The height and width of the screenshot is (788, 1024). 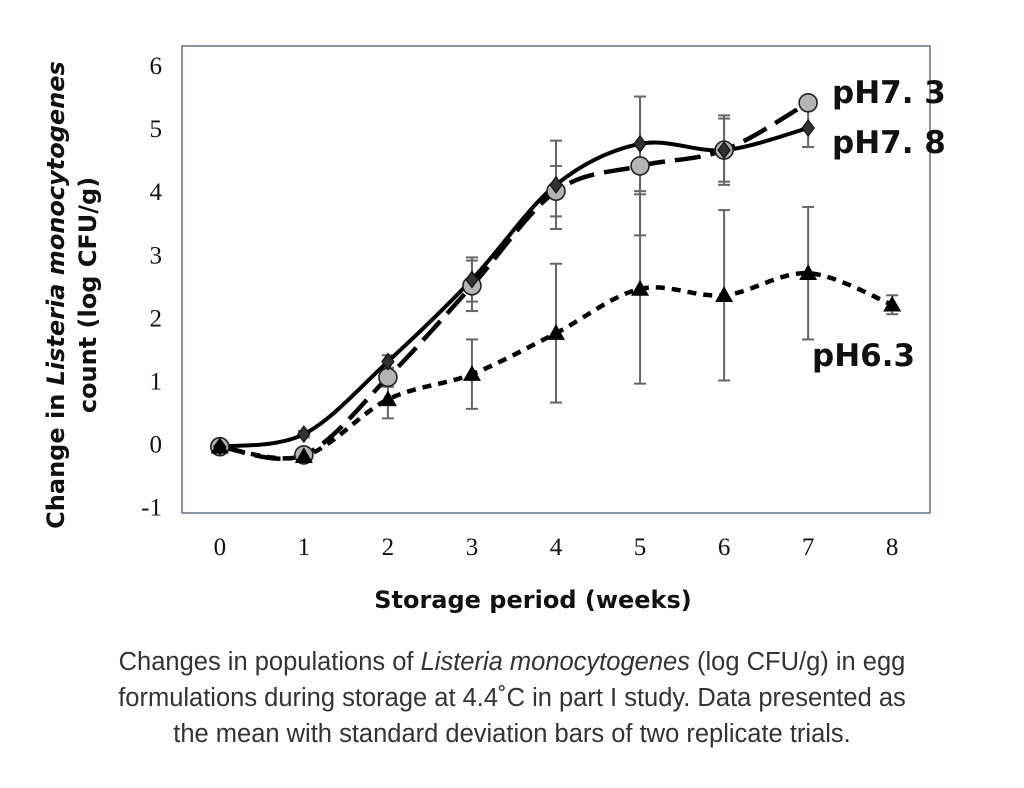 What do you see at coordinates (533, 600) in the screenshot?
I see `x-axis-title: Storage period (weeks)` at bounding box center [533, 600].